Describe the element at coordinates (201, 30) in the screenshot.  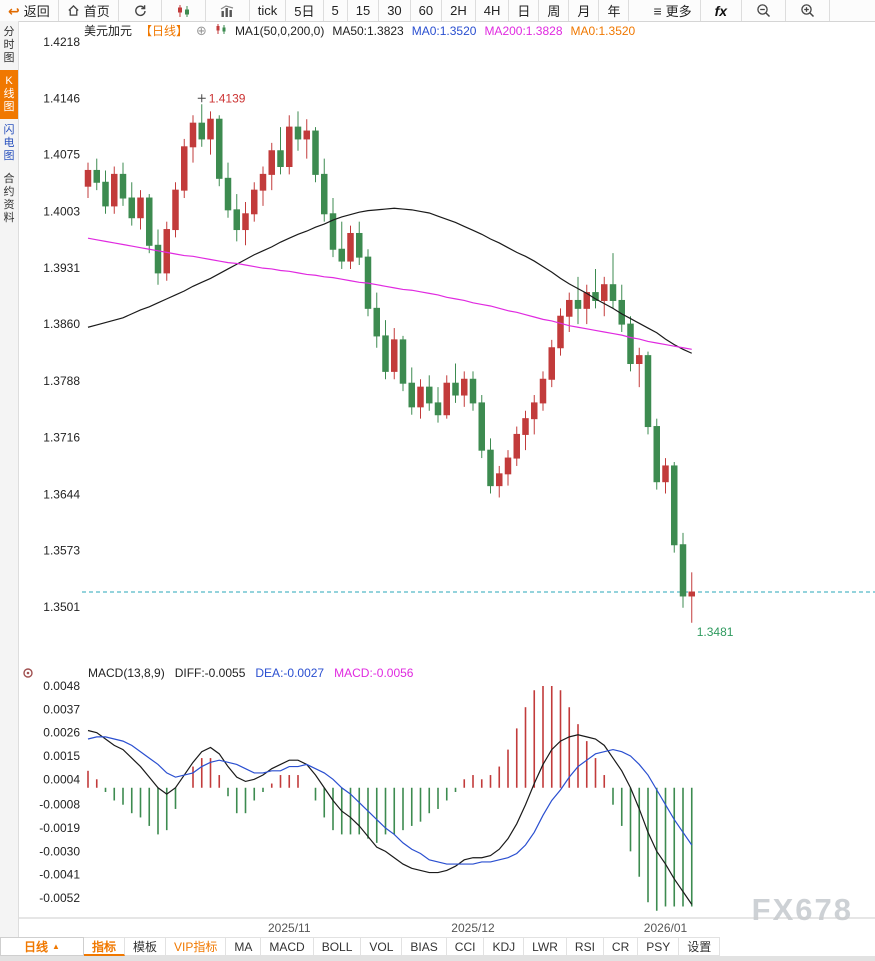
I see `expand-icon: ⊕` at that location.